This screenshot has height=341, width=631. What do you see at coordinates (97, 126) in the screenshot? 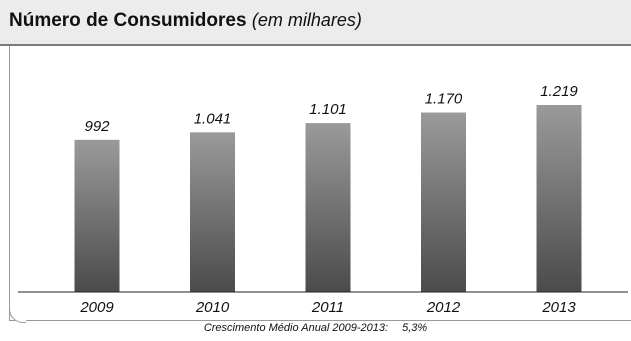
I see `value-label-2009: 992` at bounding box center [97, 126].